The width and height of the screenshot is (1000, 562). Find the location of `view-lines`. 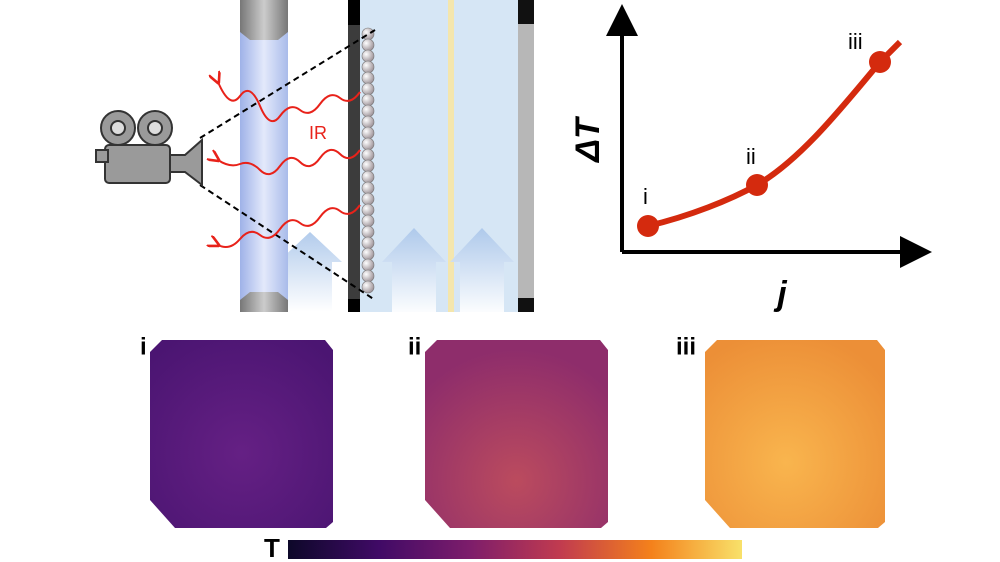

view-lines is located at coordinates (287, 165).